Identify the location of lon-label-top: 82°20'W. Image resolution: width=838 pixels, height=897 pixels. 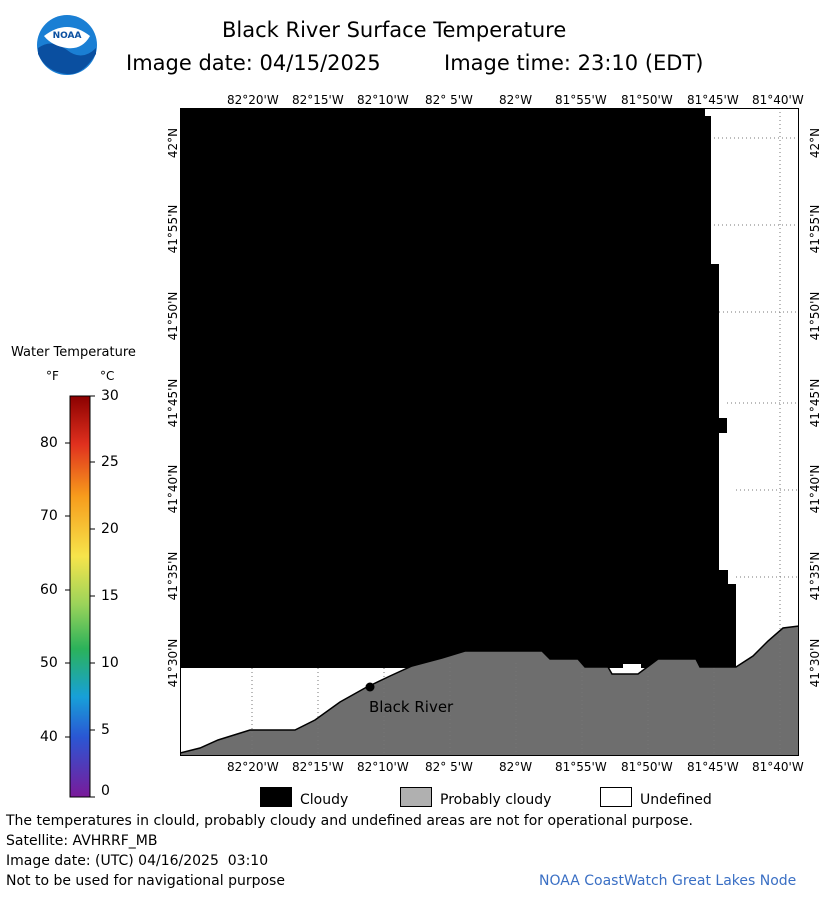
(253, 100).